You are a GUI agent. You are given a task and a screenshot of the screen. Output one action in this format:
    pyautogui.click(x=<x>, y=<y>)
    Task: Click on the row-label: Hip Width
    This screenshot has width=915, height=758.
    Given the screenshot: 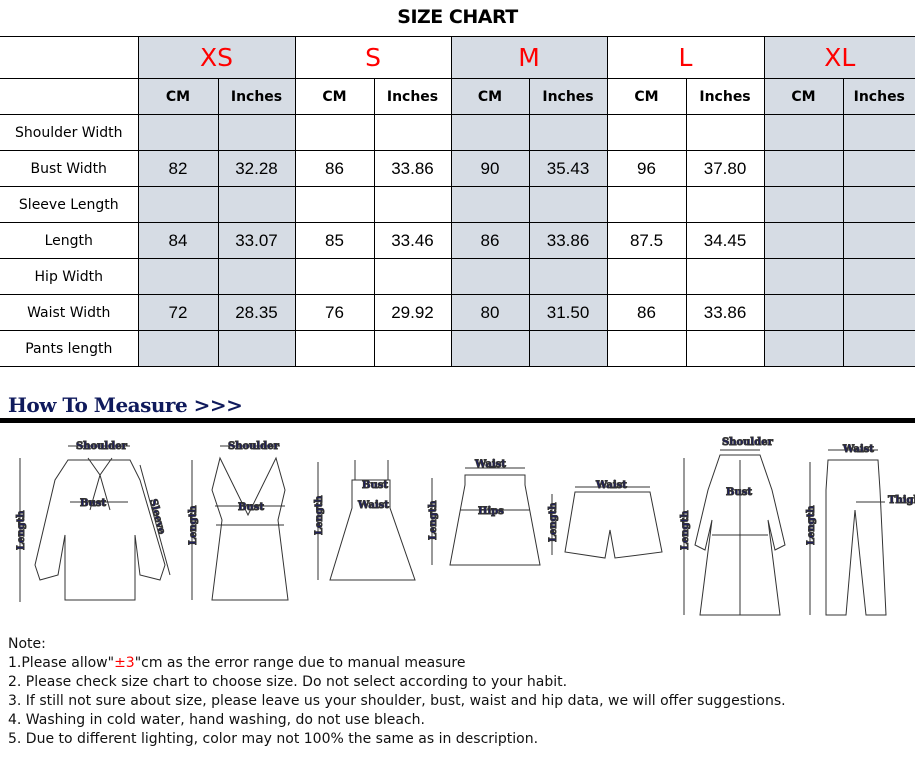 What is the action you would take?
    pyautogui.click(x=69, y=276)
    